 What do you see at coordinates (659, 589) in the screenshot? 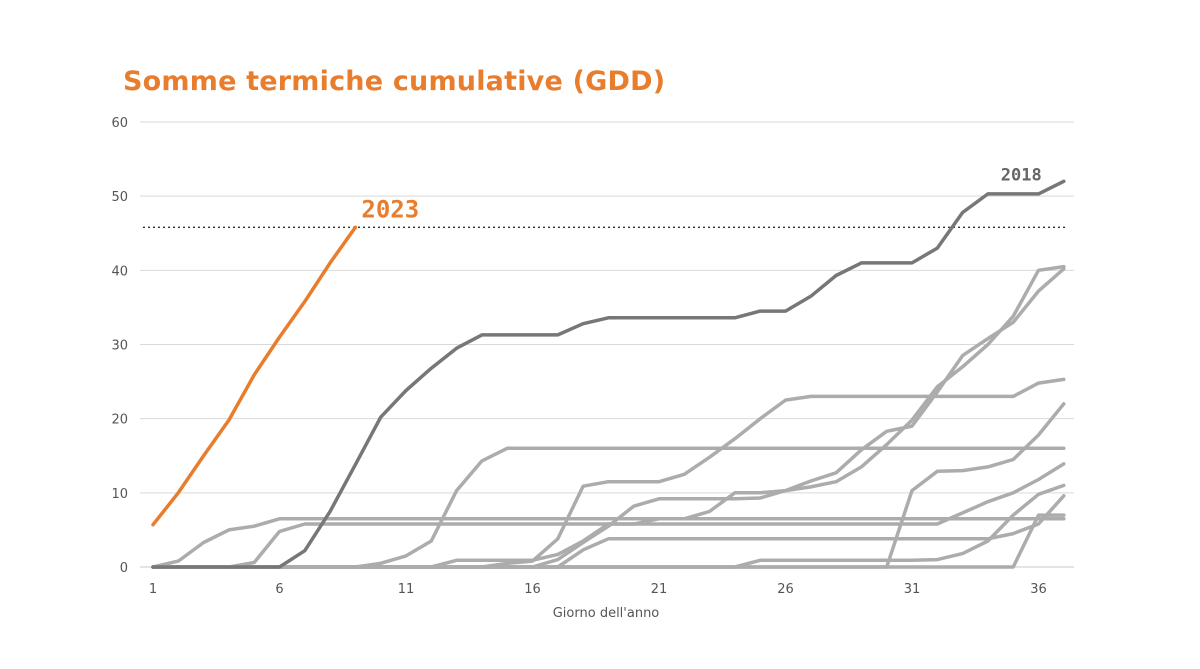
I see `x-tick-label: 21` at bounding box center [659, 589].